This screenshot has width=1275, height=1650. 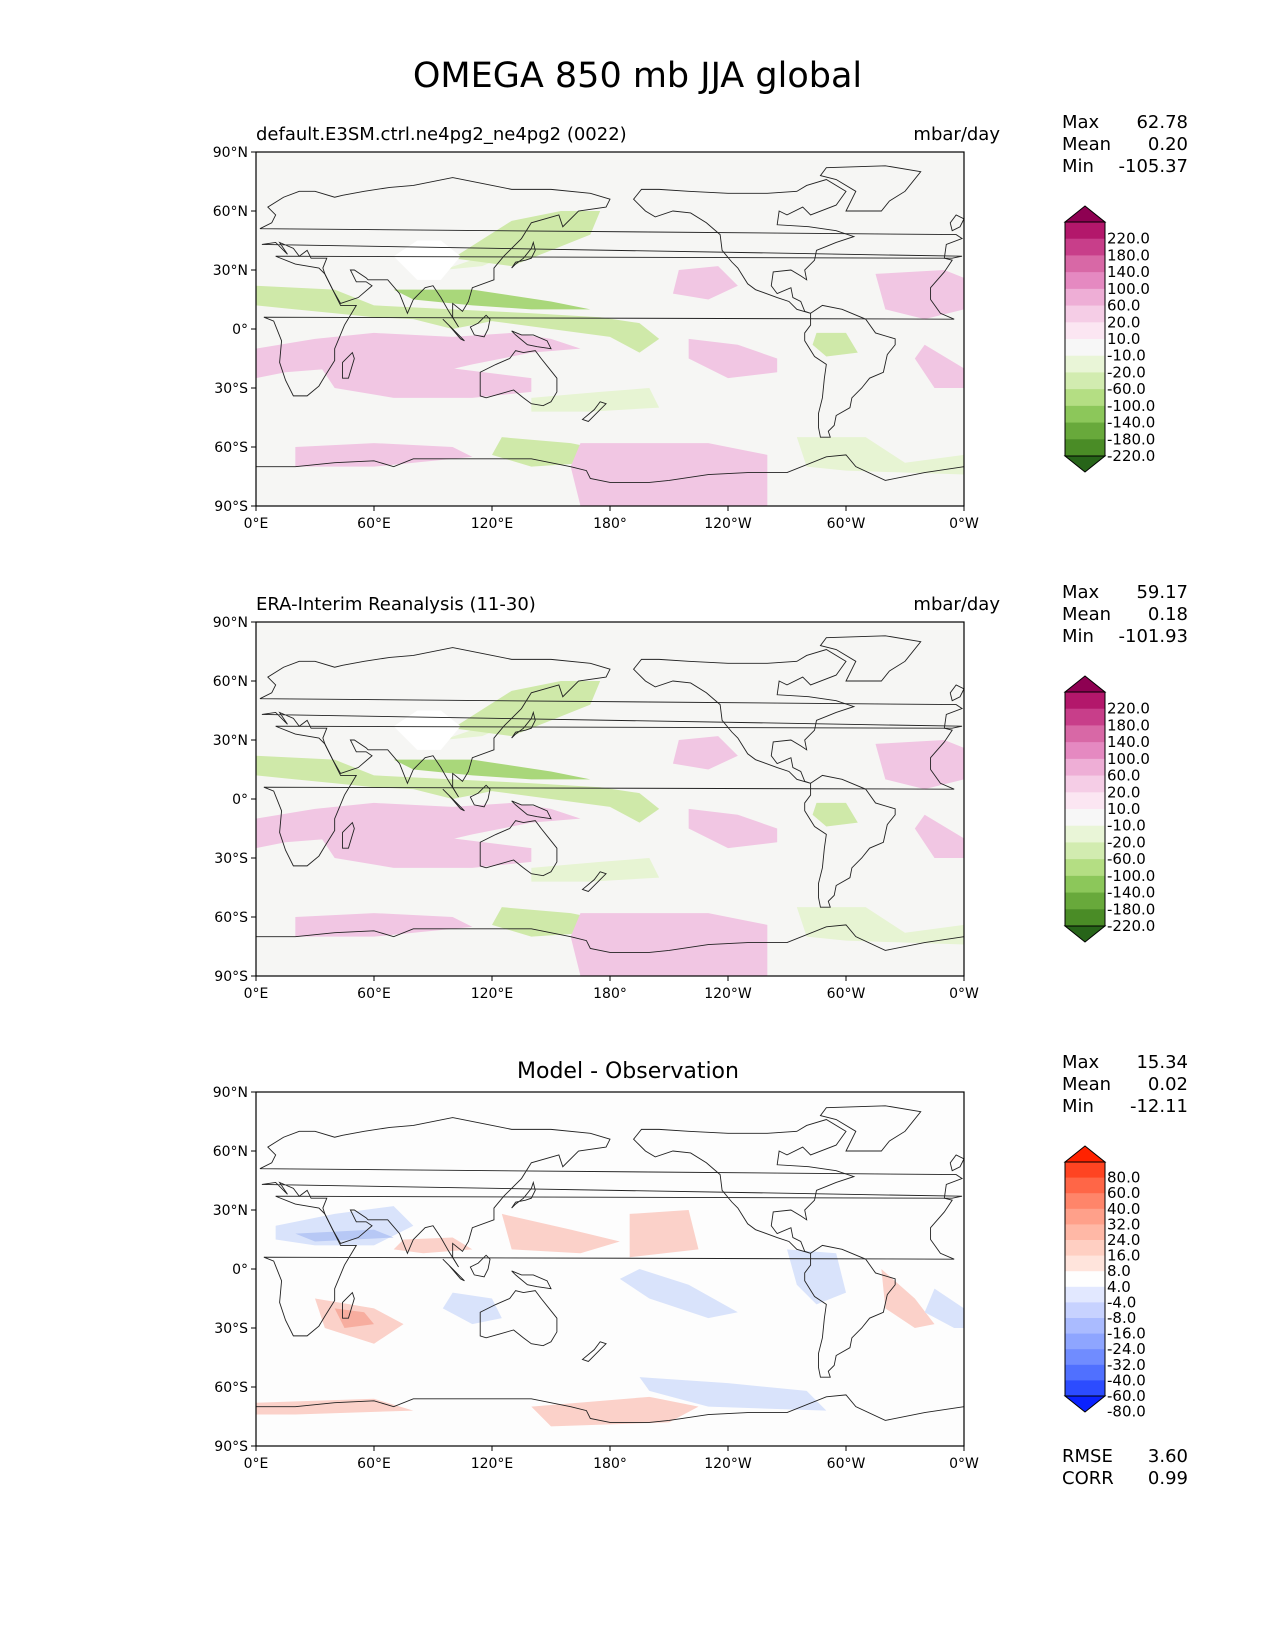 I want to click on colorbar-tick-label: -100.0, so click(x=1131, y=406).